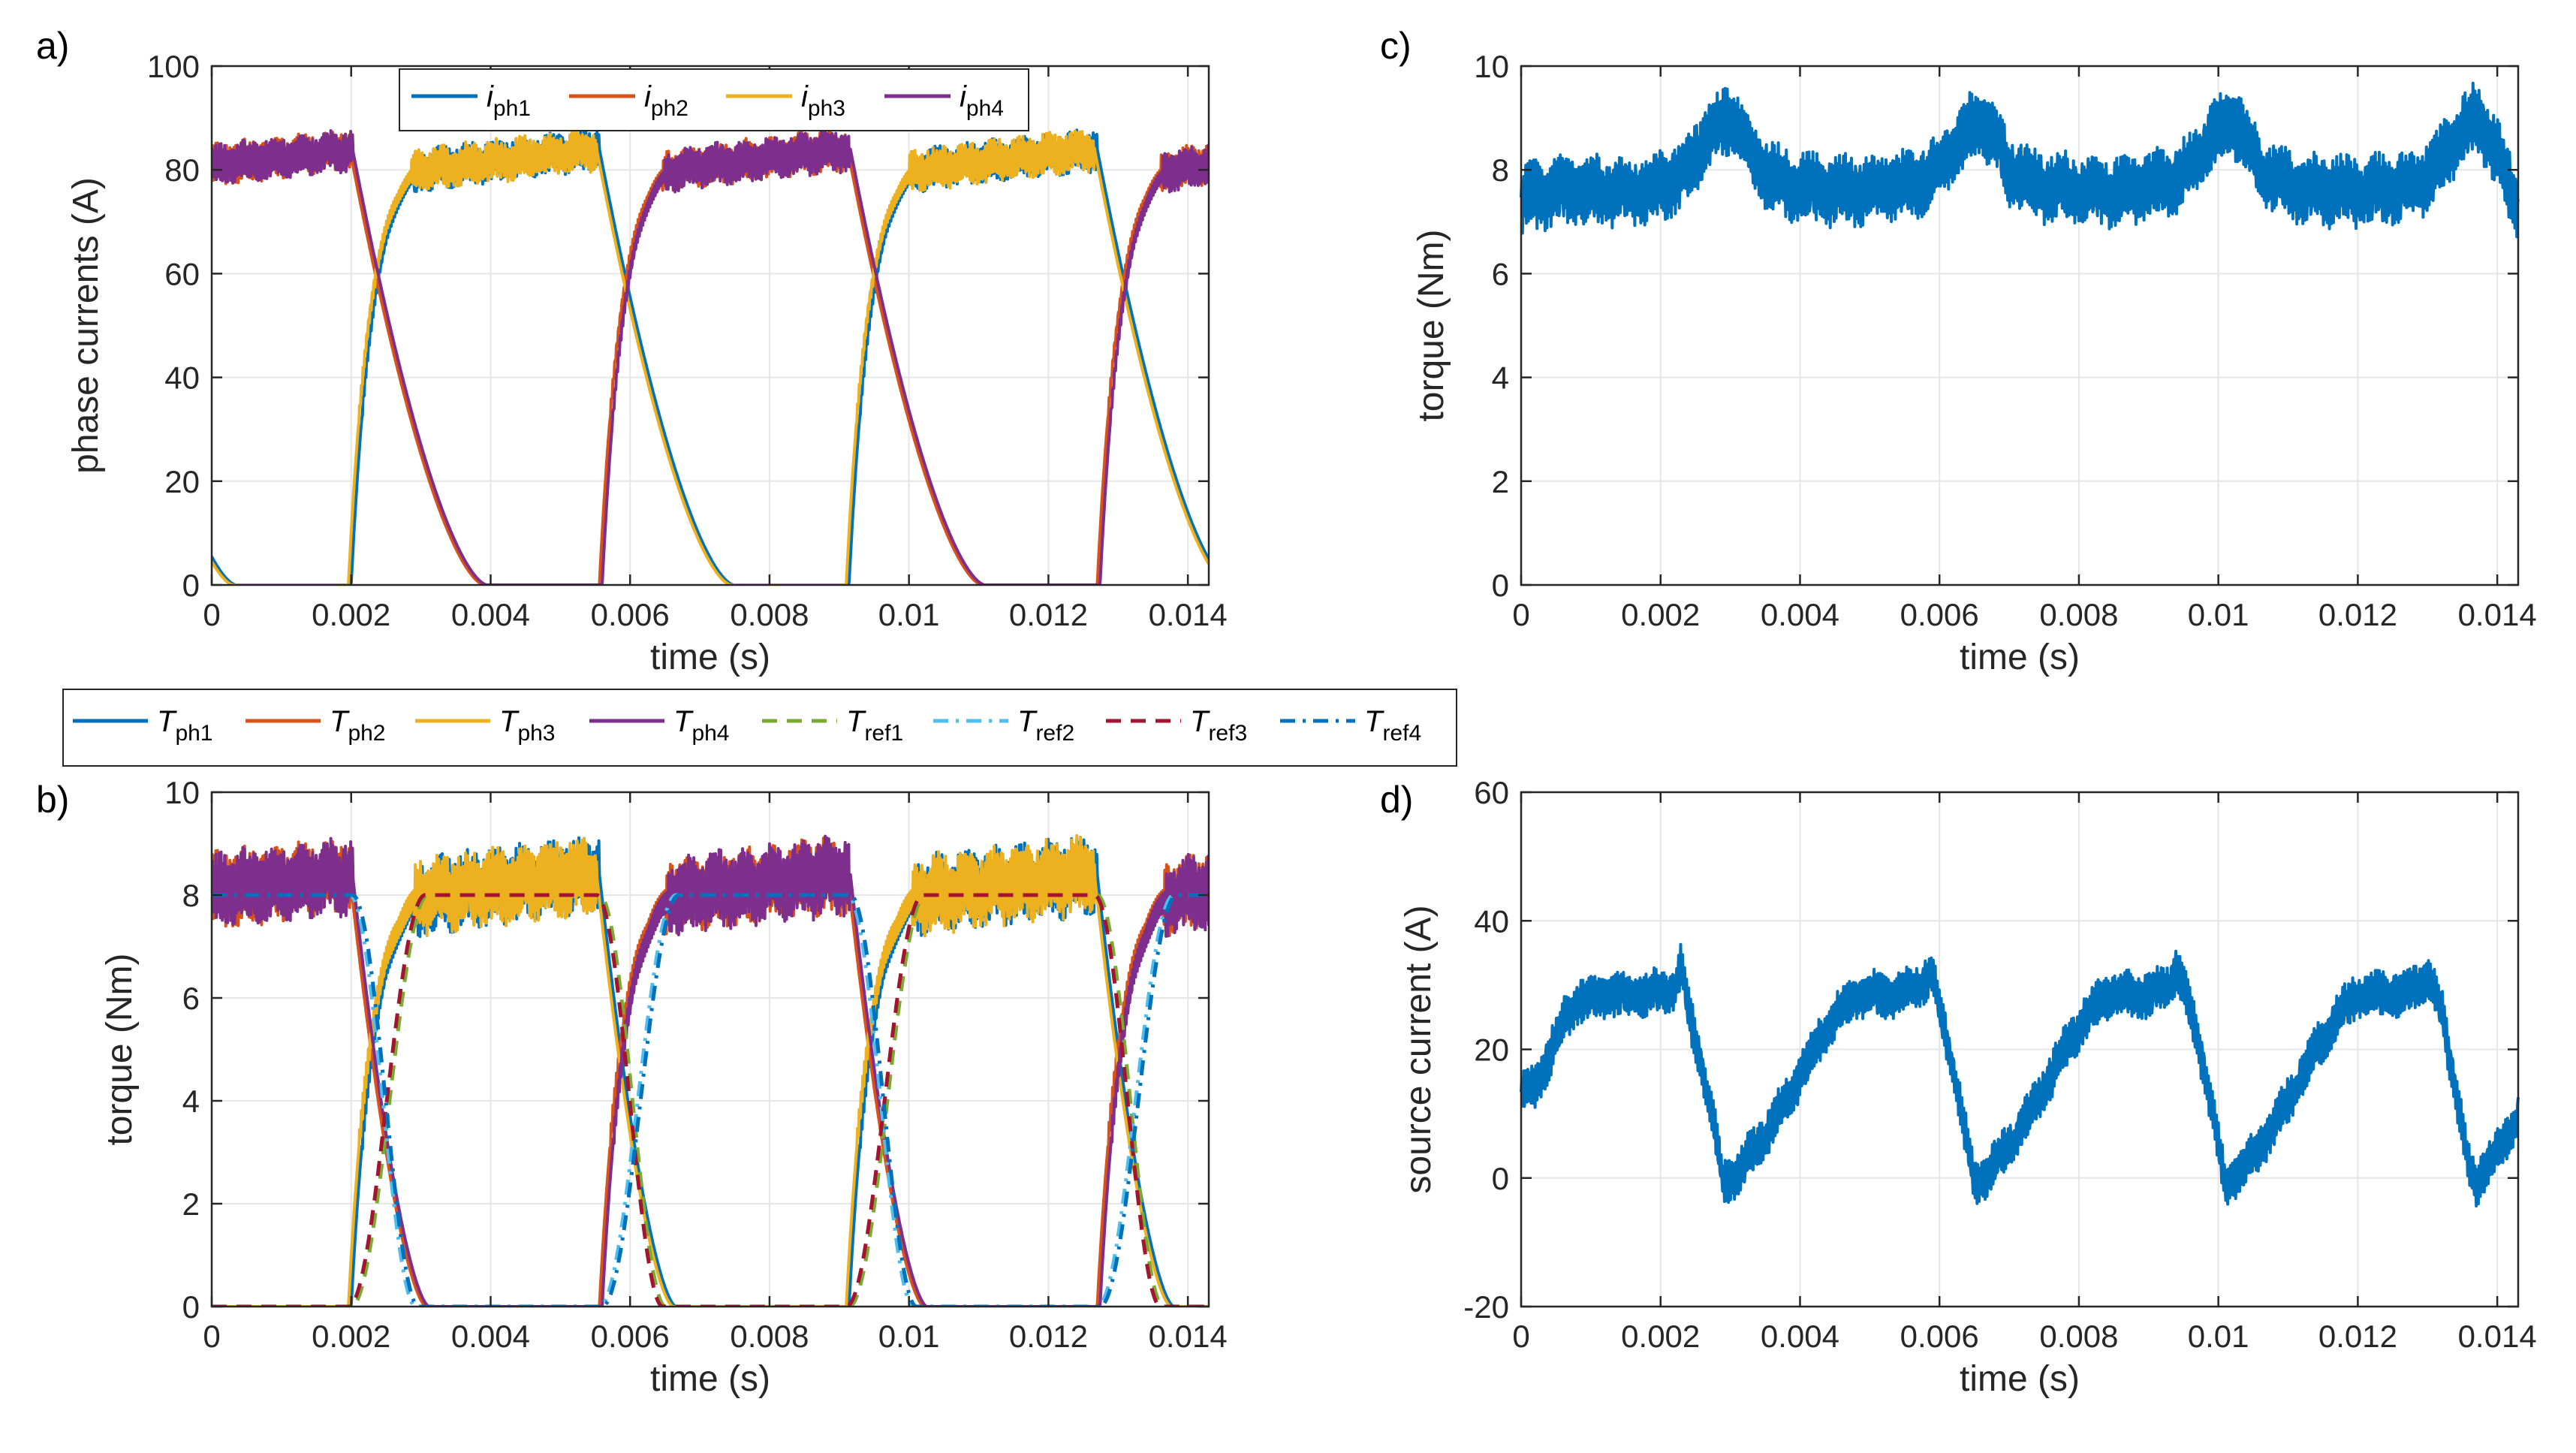 The width and height of the screenshot is (2576, 1453). I want to click on legend-subscript: ph3, so click(536, 733).